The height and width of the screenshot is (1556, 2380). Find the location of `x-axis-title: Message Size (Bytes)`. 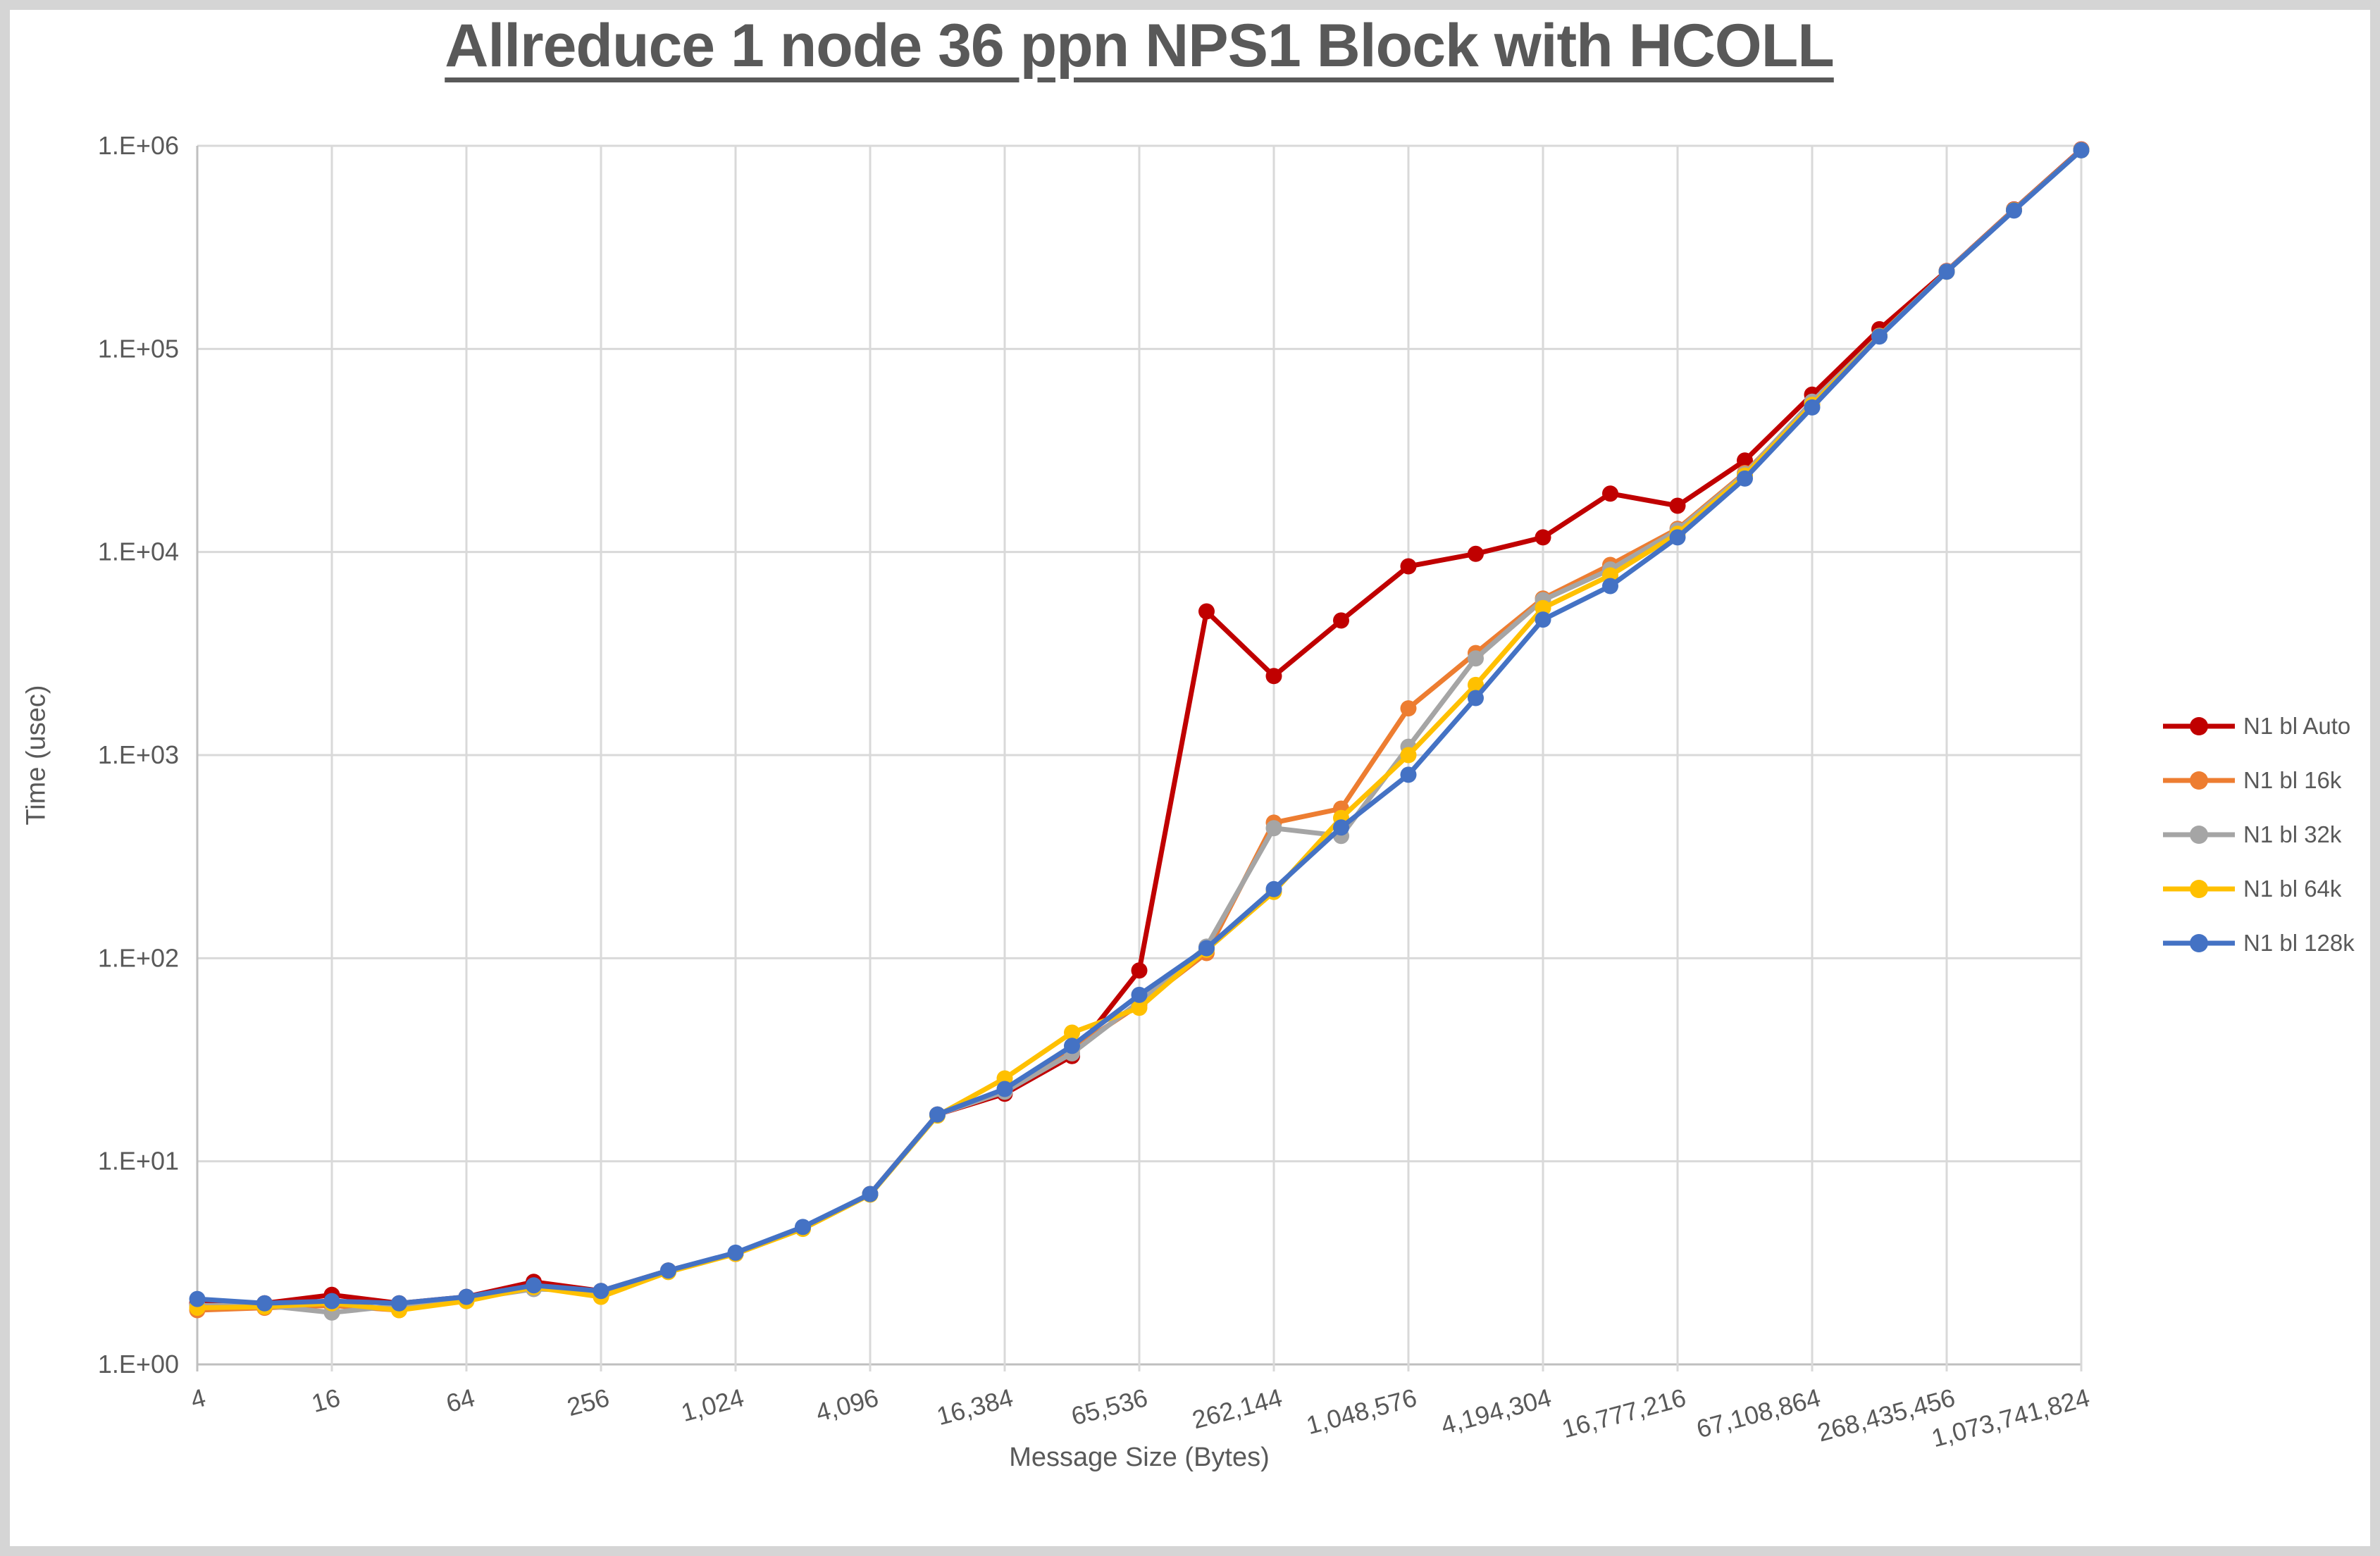

x-axis-title: Message Size (Bytes) is located at coordinates (1139, 1457).